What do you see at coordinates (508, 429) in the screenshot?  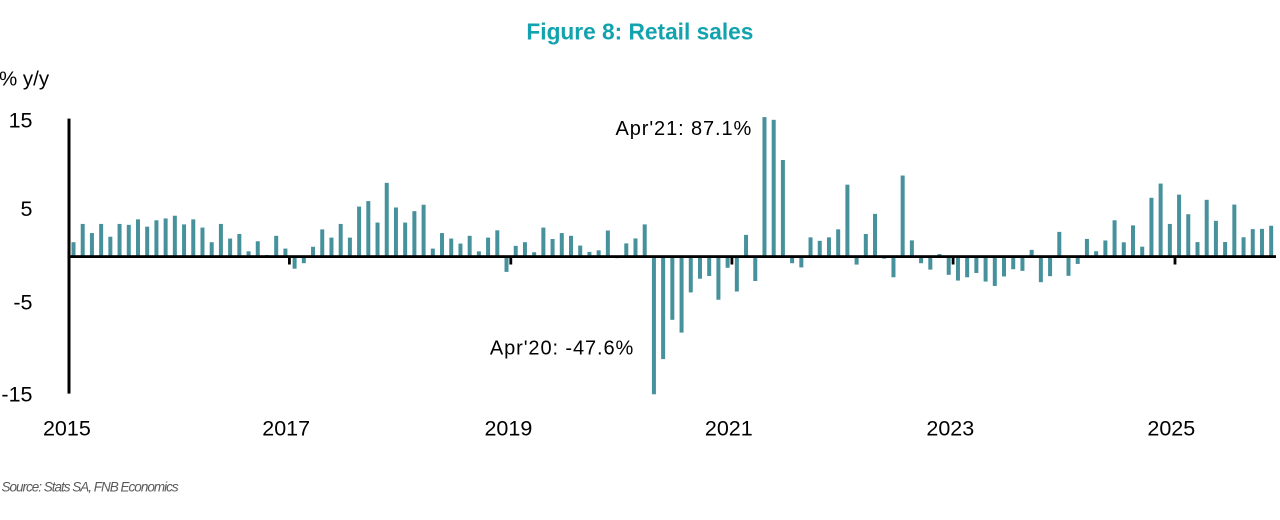 I see `svg-text: 2019` at bounding box center [508, 429].